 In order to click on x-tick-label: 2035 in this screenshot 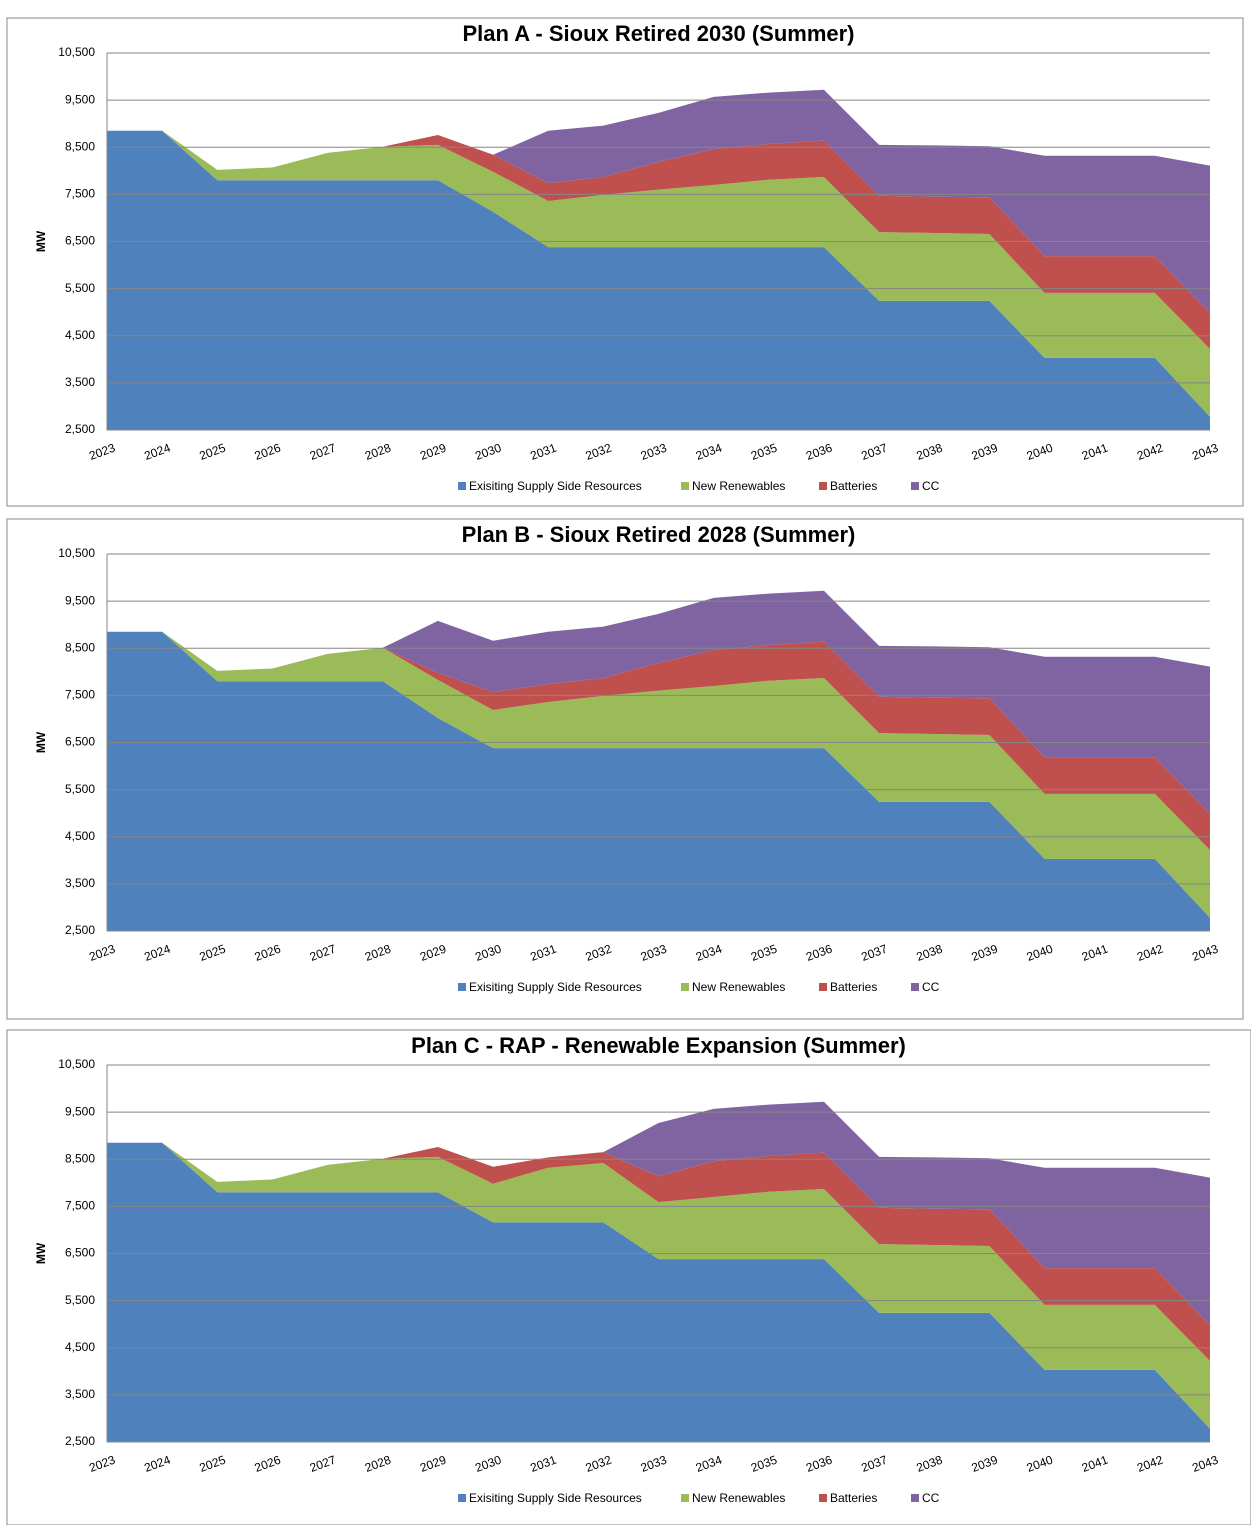, I will do `click(764, 452)`.